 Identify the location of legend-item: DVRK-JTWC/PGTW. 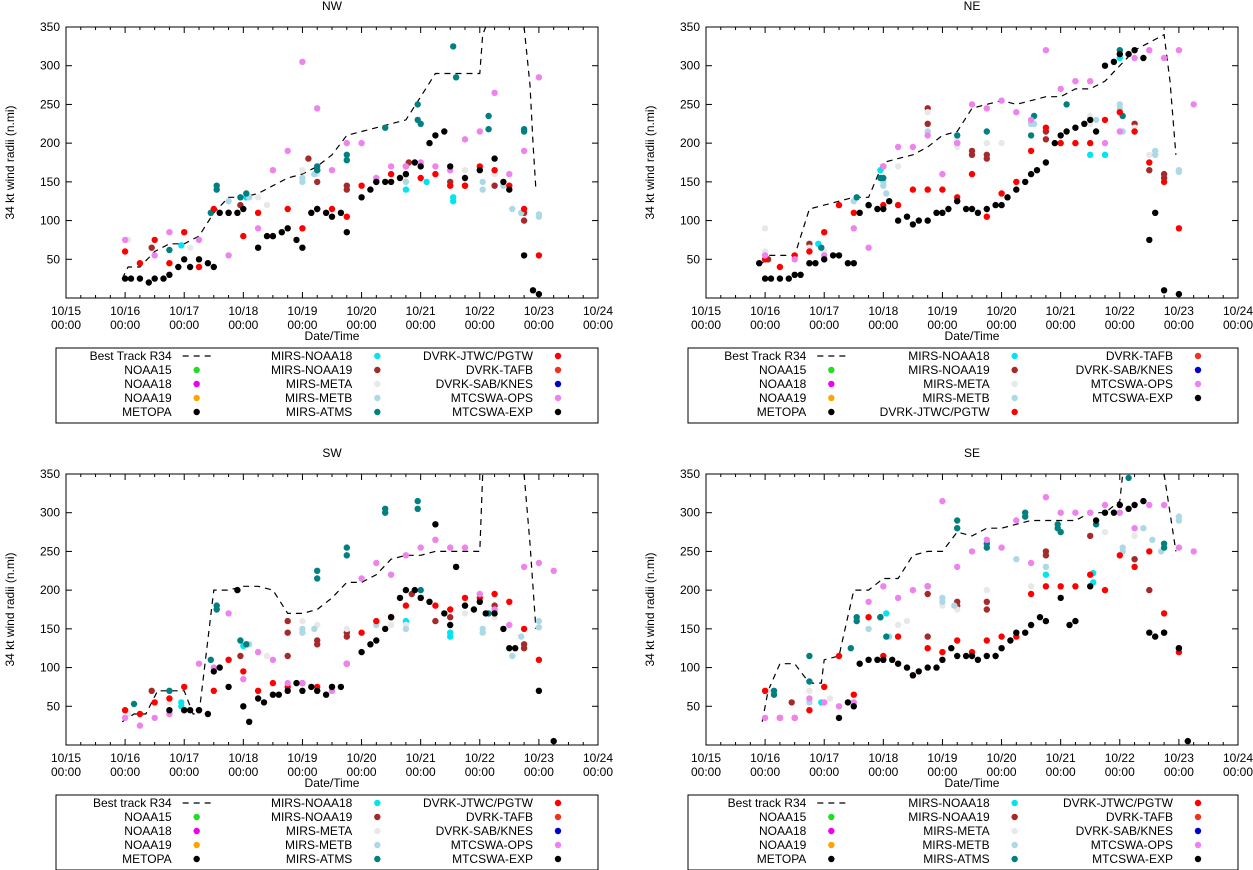
(492, 803).